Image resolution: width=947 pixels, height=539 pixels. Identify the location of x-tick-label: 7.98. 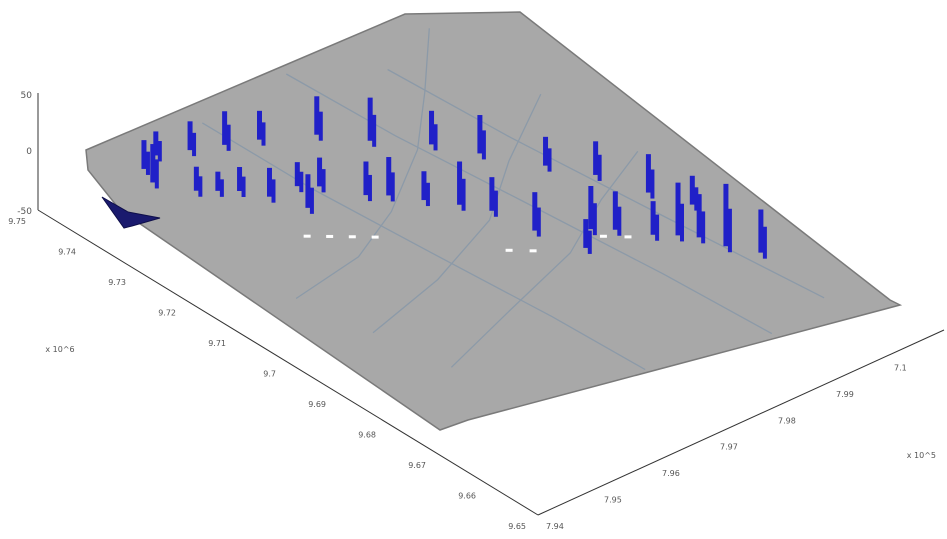
(787, 420).